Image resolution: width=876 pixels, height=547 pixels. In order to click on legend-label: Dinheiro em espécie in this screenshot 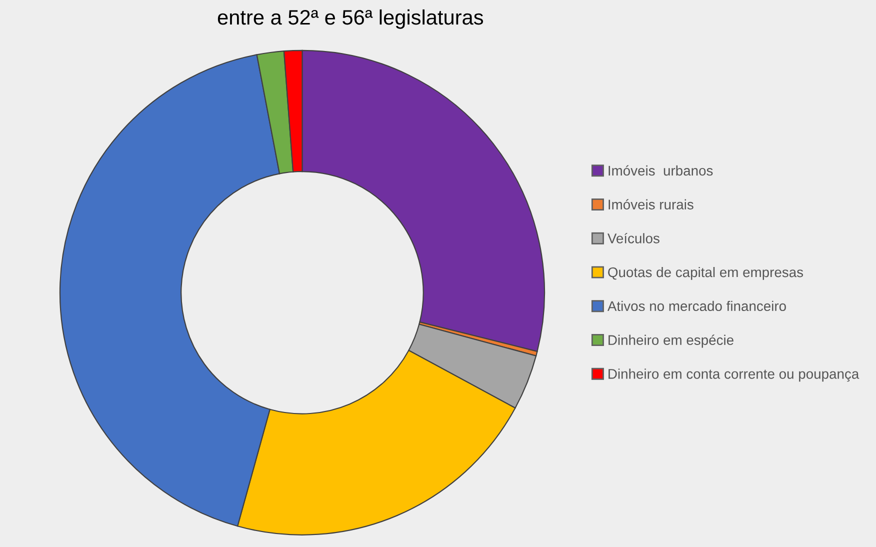, I will do `click(671, 341)`.